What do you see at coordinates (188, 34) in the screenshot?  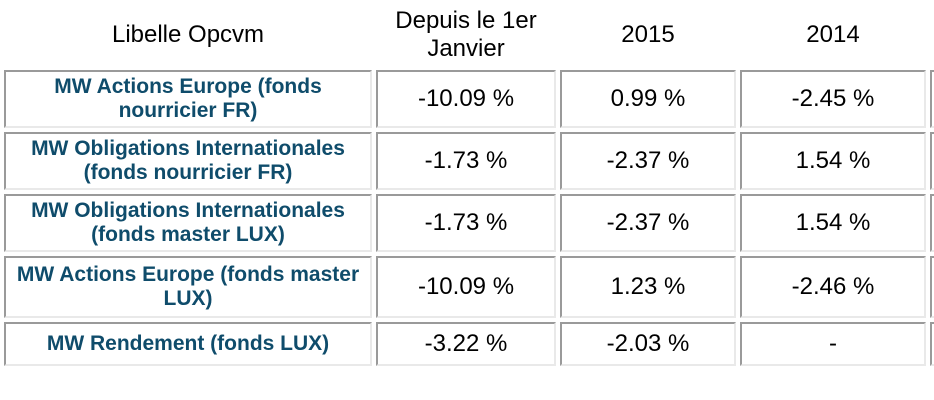 I see `column-header: Libelle Opcvm` at bounding box center [188, 34].